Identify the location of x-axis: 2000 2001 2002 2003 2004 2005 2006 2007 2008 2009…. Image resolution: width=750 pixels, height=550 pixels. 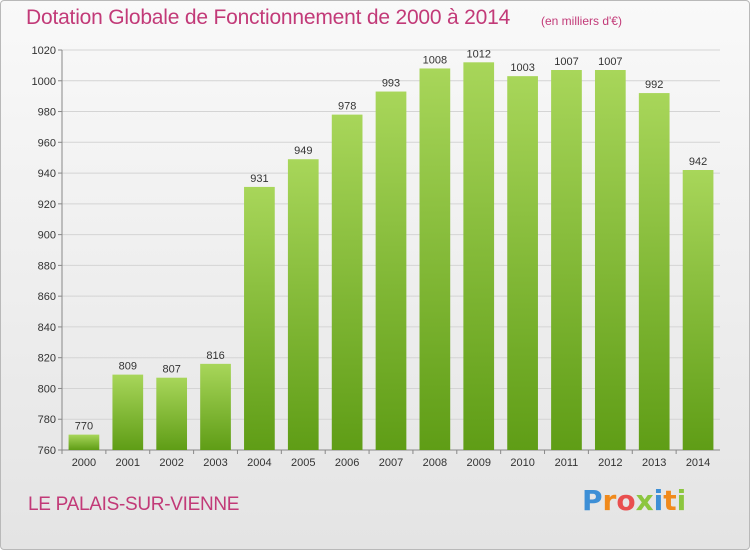
(385, 459).